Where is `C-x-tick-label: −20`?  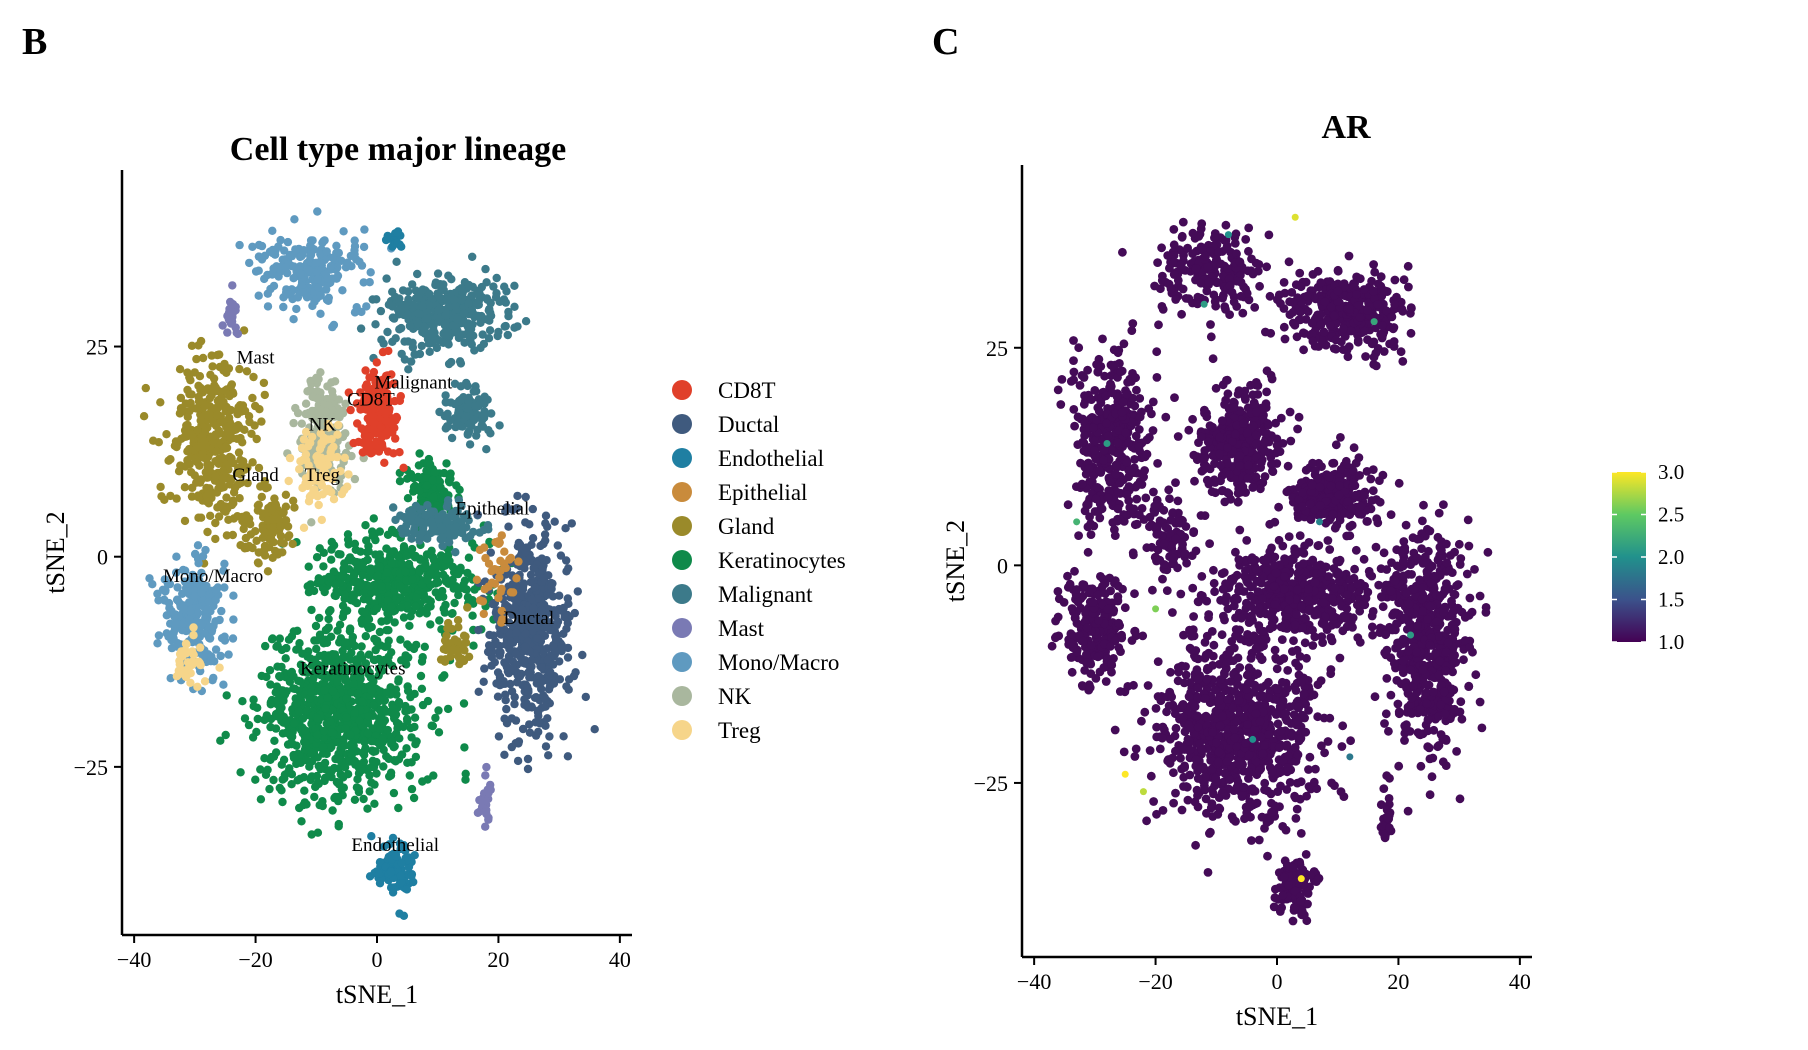
C-x-tick-label: −20 is located at coordinates (1155, 981).